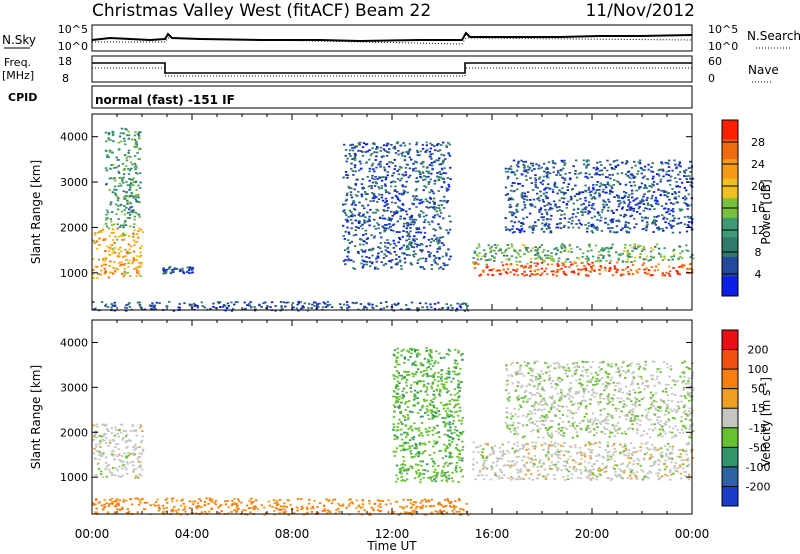  Describe the element at coordinates (730, 266) in the screenshot. I see `colorbar-swatch` at that location.